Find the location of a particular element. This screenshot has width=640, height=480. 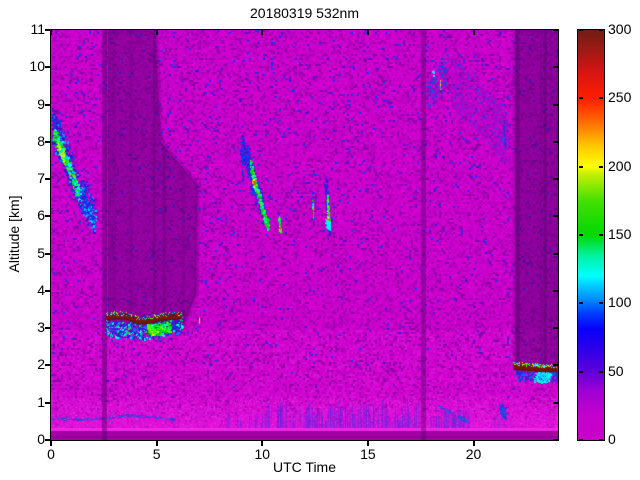

y-tick-label: 0 is located at coordinates (41, 439).